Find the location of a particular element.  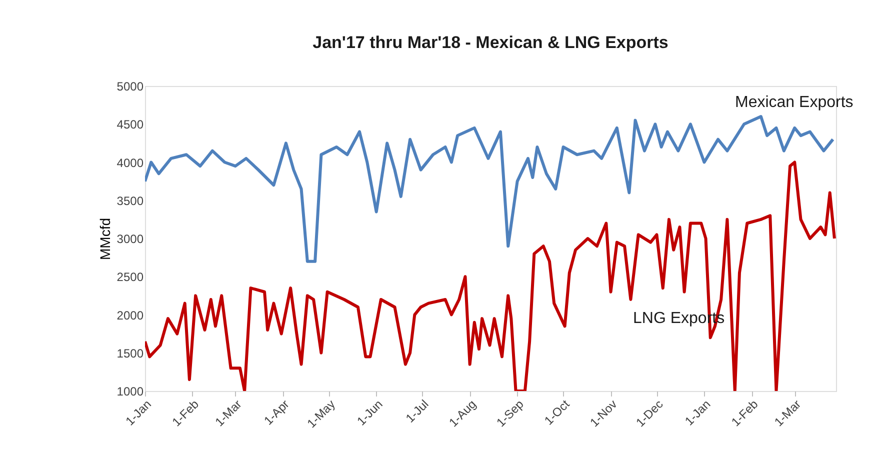

y-tick-label: 2500 is located at coordinates (130, 277).